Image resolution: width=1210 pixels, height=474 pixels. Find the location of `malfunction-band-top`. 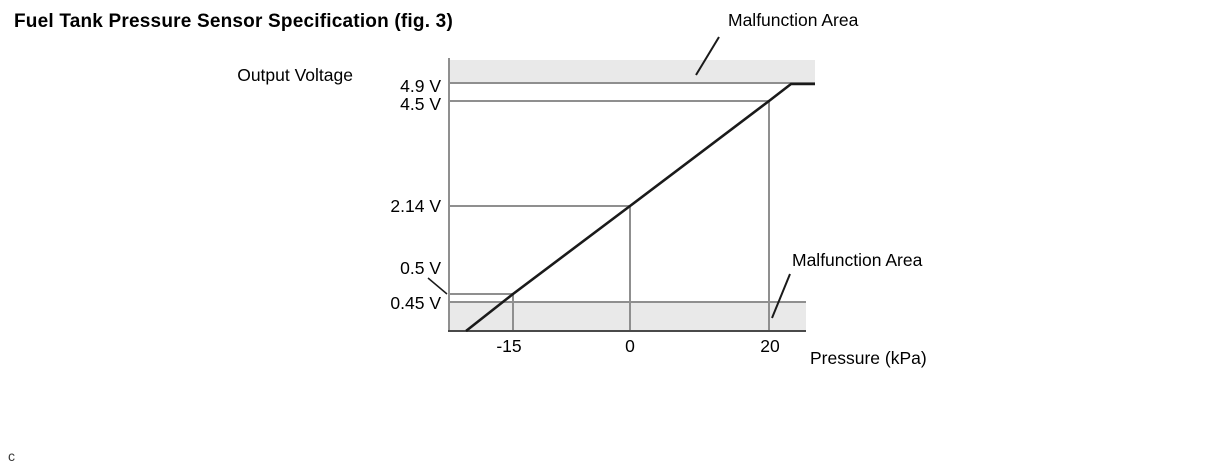

malfunction-band-top is located at coordinates (632, 71).